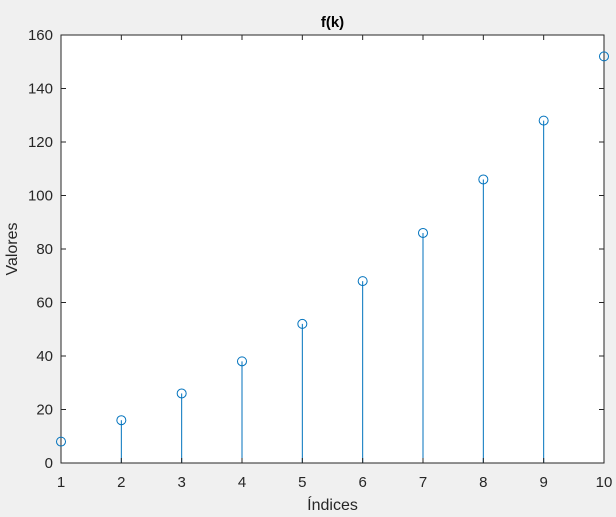  Describe the element at coordinates (40, 35) in the screenshot. I see `y-tick-label: 160` at that location.